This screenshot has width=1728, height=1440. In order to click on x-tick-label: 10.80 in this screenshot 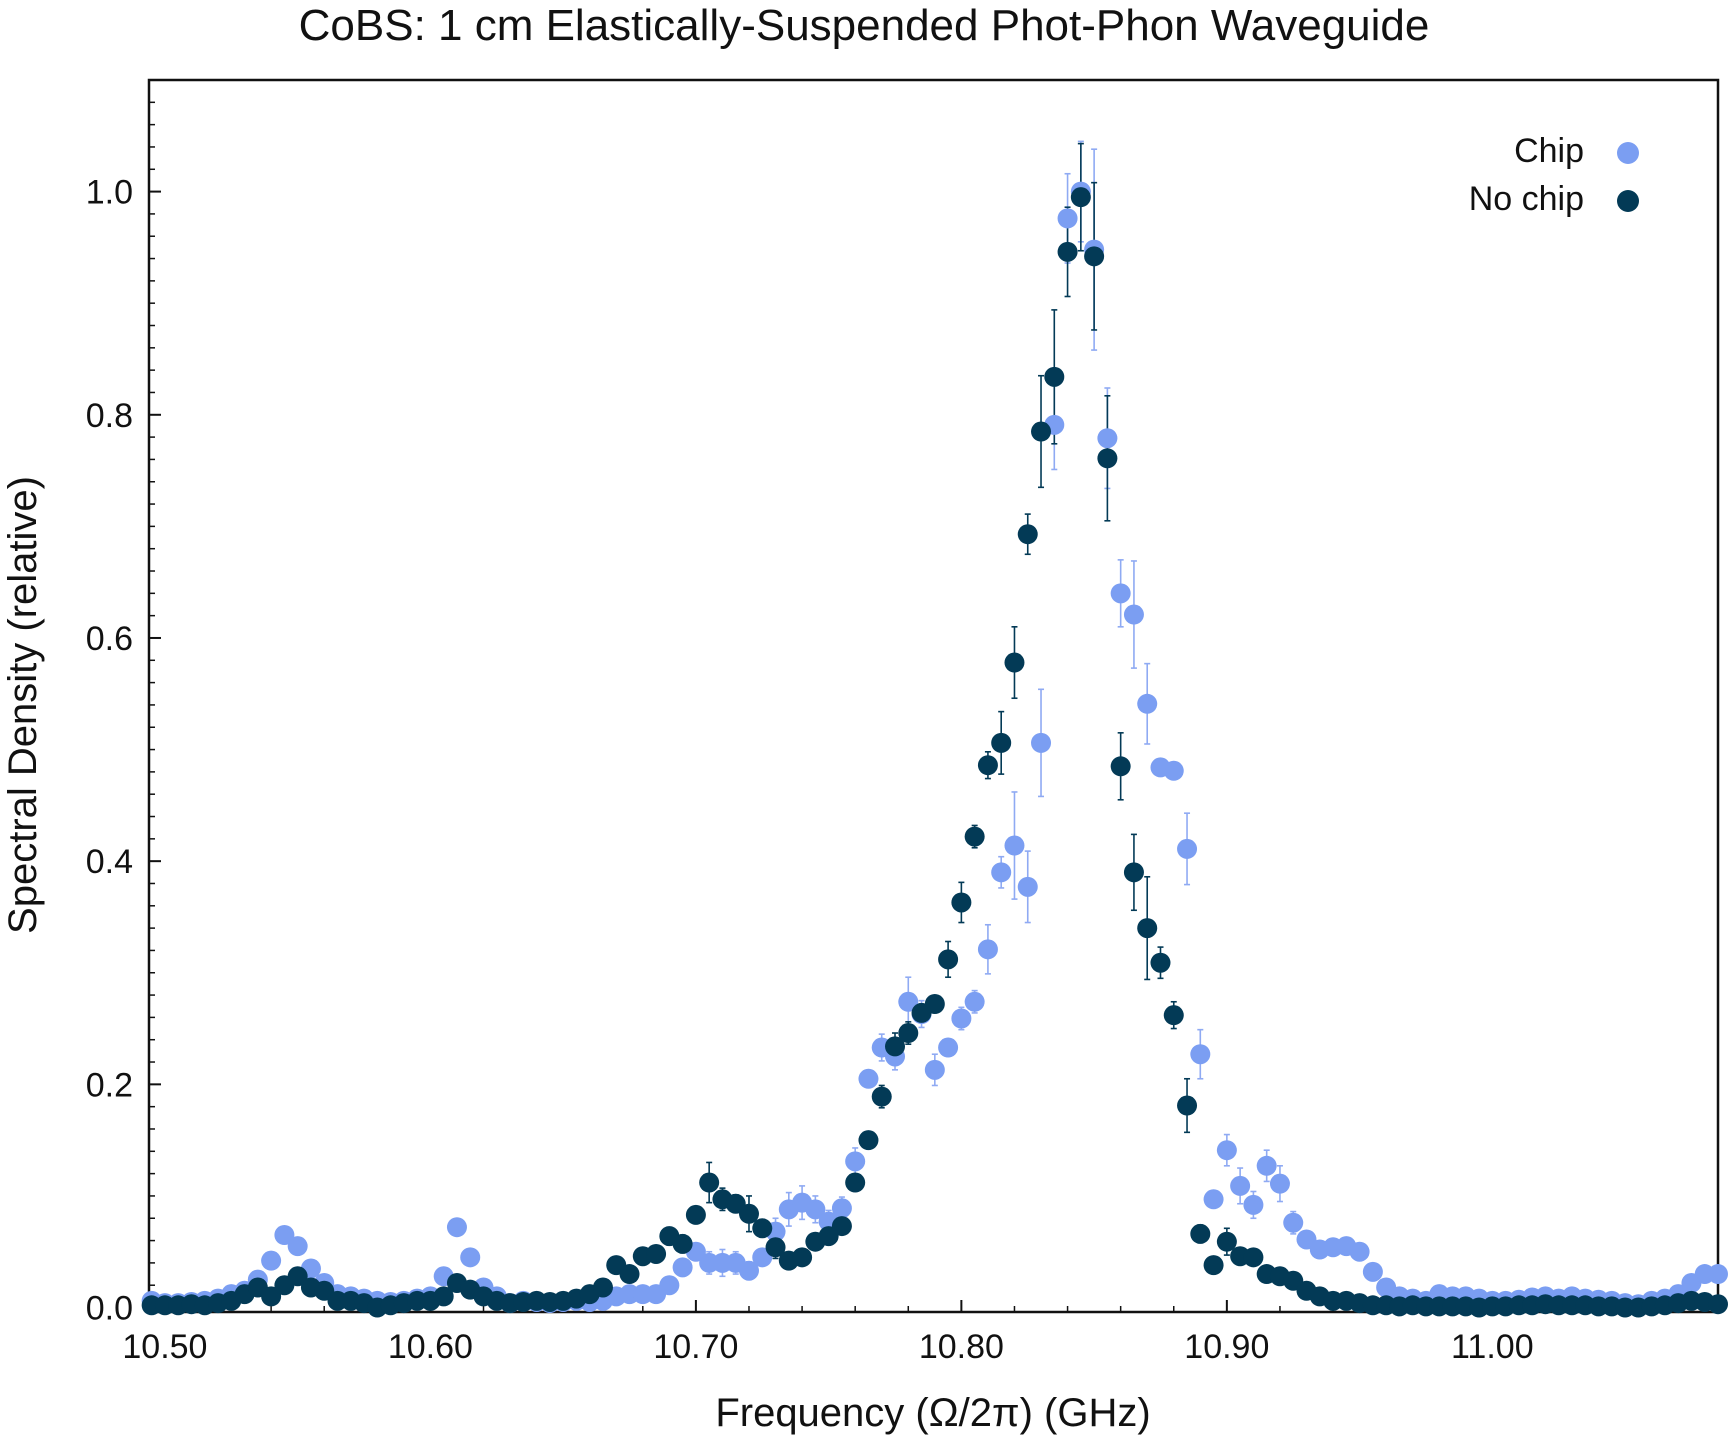, I will do `click(961, 1347)`.